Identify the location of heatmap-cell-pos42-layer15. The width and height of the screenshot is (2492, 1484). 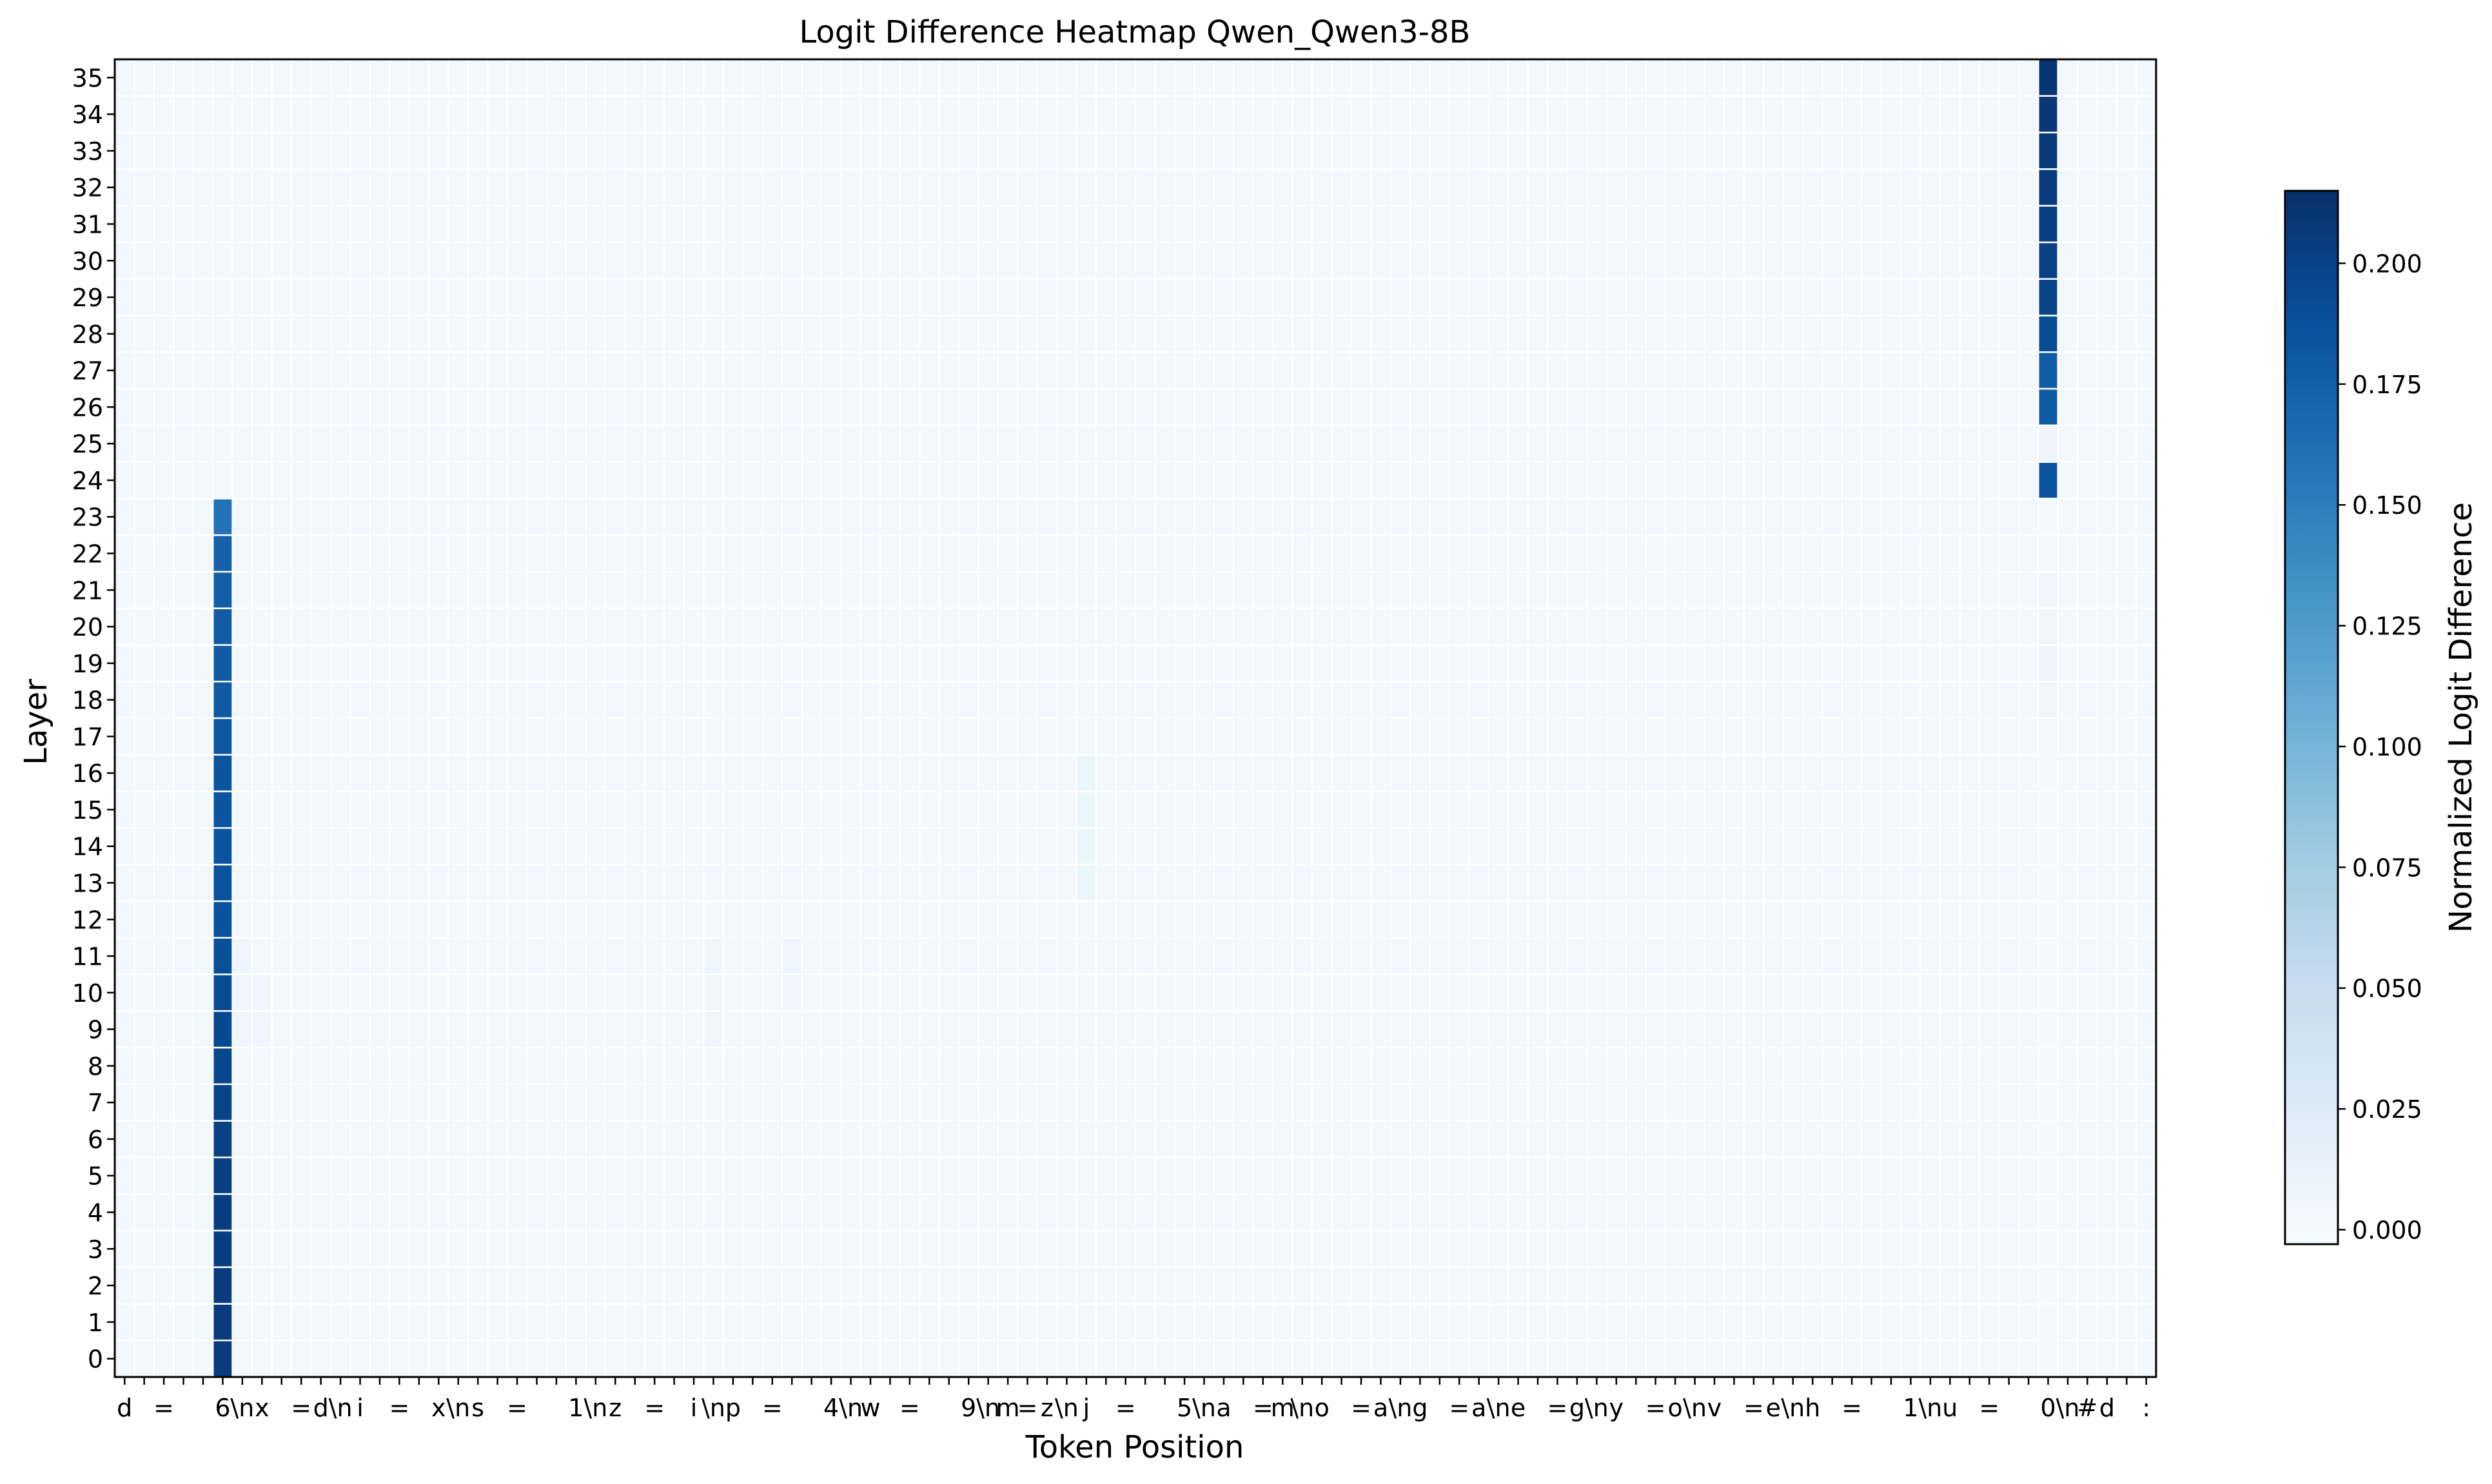
(949, 809).